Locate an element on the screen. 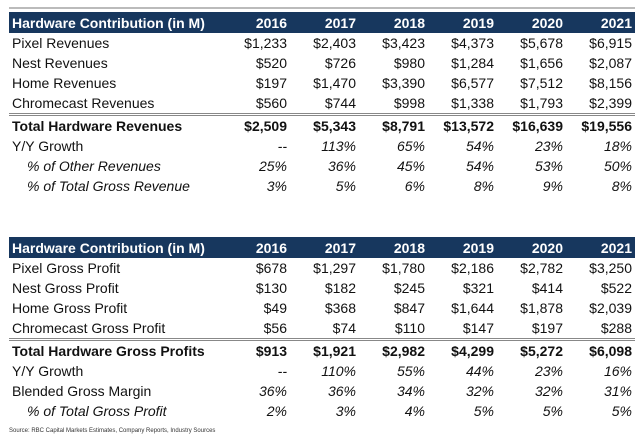 This screenshot has width=642, height=440. value-cell: $8,791 is located at coordinates (393, 124).